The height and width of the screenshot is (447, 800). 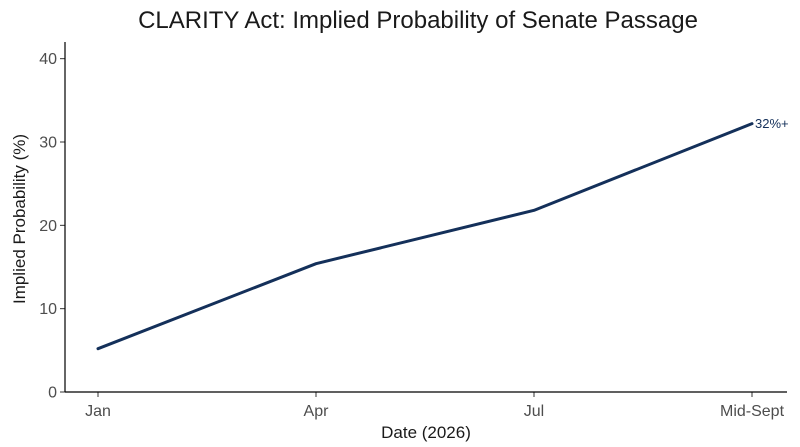 I want to click on x-axis: Jan Apr Jul Mid-Sept, so click(x=435, y=406).